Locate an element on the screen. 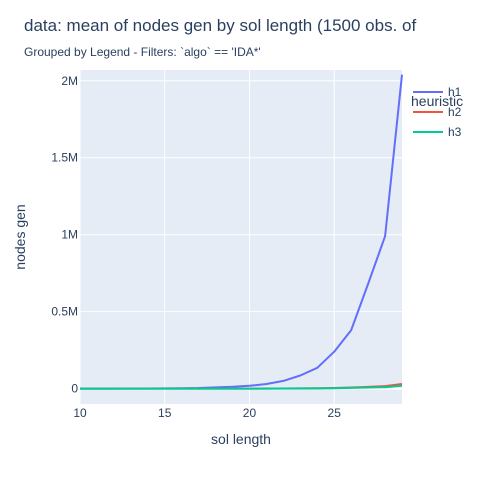  x-axis-ticks: 10 15 20 25 is located at coordinates (207, 413).